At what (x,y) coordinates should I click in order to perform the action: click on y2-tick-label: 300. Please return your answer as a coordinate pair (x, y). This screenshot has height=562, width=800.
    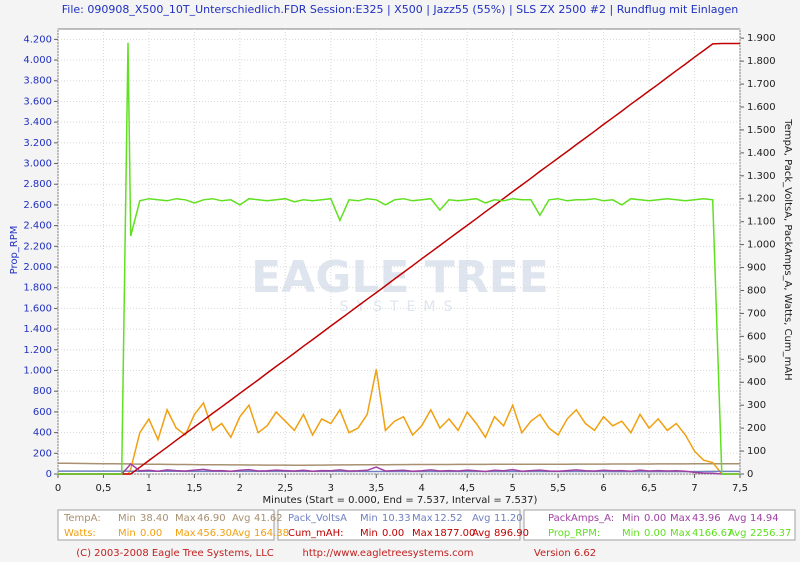
    Looking at the image, I should click on (756, 405).